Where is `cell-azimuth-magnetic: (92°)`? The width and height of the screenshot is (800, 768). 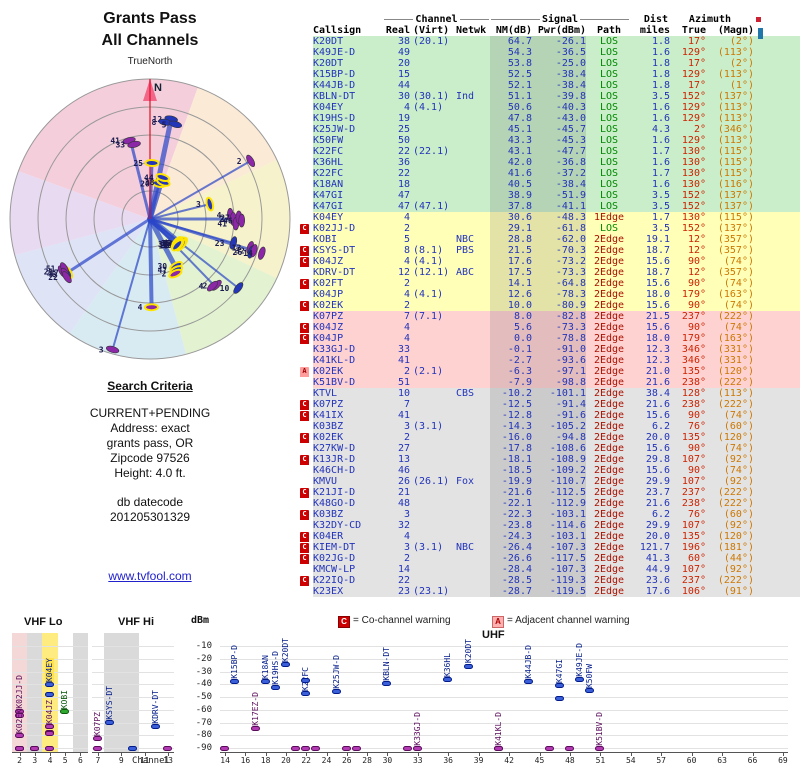
cell-azimuth-magnetic: (92°) is located at coordinates (738, 481).